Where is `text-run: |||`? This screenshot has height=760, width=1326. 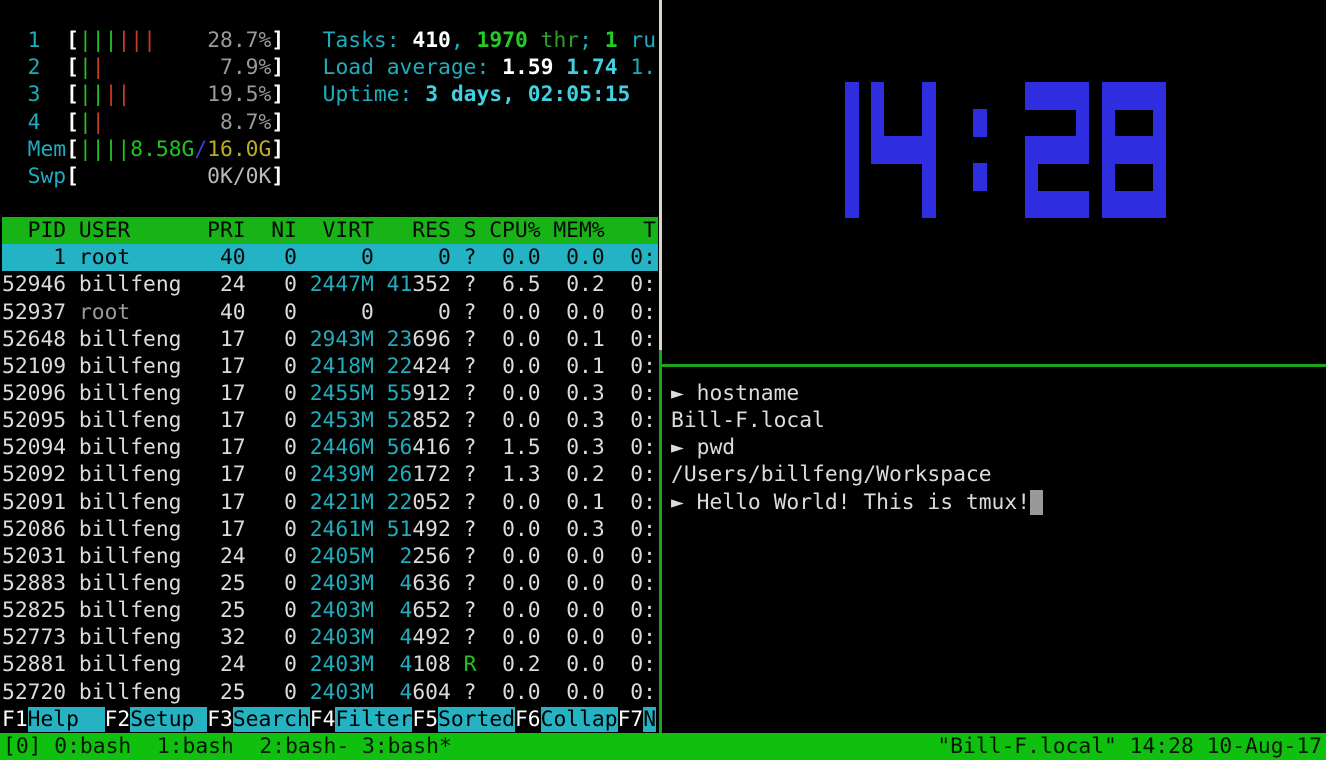
text-run: ||| is located at coordinates (136, 41).